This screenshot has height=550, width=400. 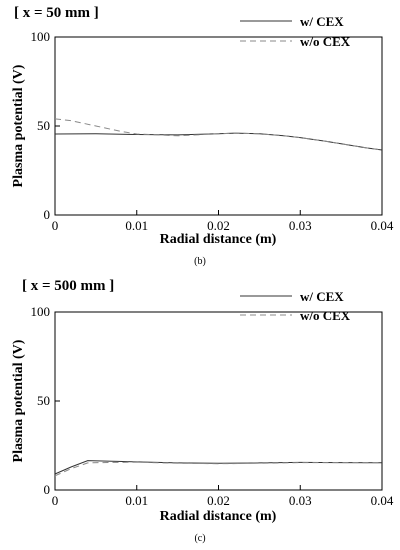 I want to click on series-line-w-cex, so click(x=218, y=141).